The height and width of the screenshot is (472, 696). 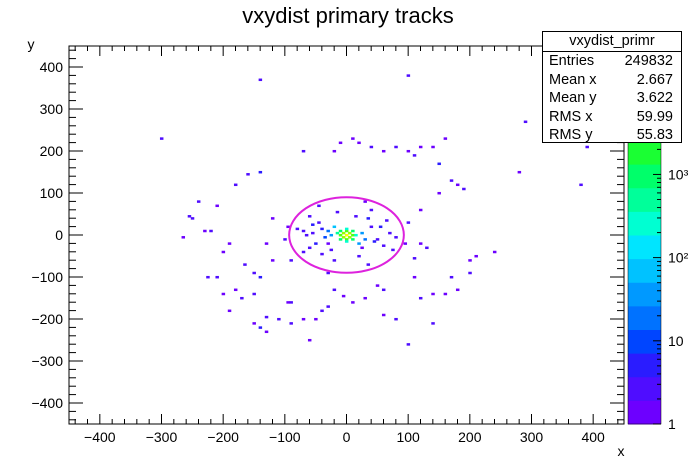 What do you see at coordinates (572, 61) in the screenshot?
I see `stats-label: Entries` at bounding box center [572, 61].